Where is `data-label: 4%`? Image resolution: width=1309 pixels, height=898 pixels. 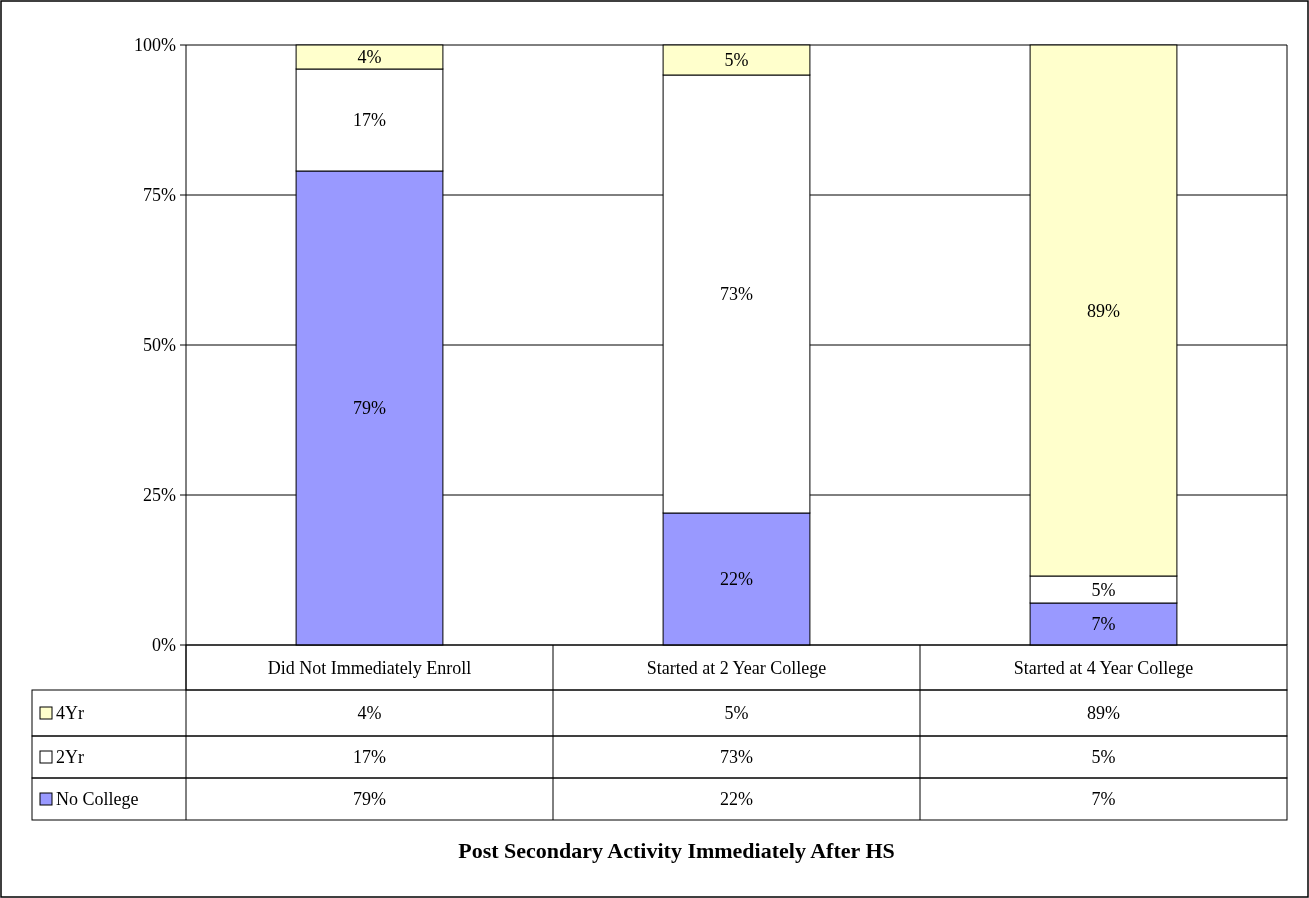
data-label: 4% is located at coordinates (369, 713).